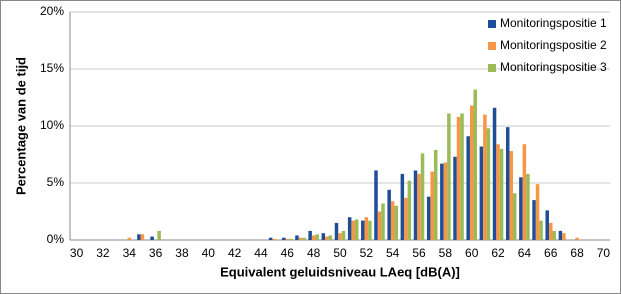 The width and height of the screenshot is (621, 294). I want to click on x-tick-label: 66, so click(551, 253).